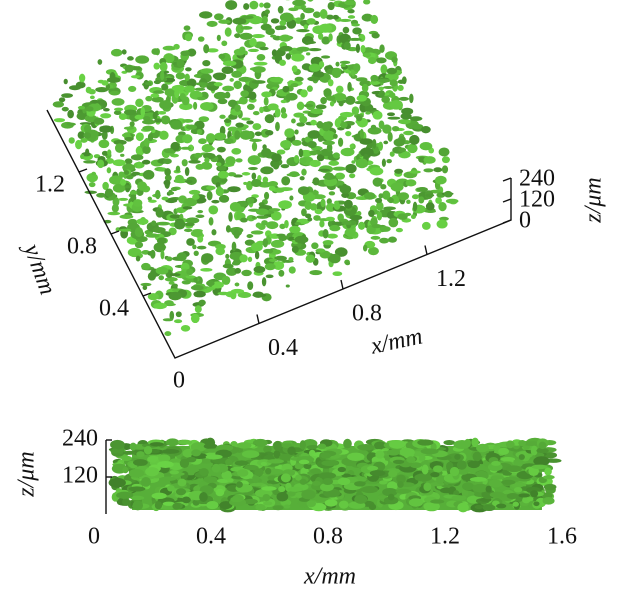 This screenshot has width=624, height=598. I want to click on x-axis-label: x/mm, so click(396, 341).